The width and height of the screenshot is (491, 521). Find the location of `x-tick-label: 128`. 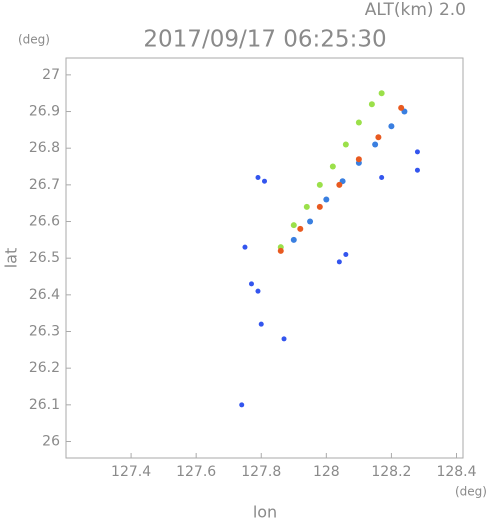

x-tick-label: 128 is located at coordinates (326, 472).